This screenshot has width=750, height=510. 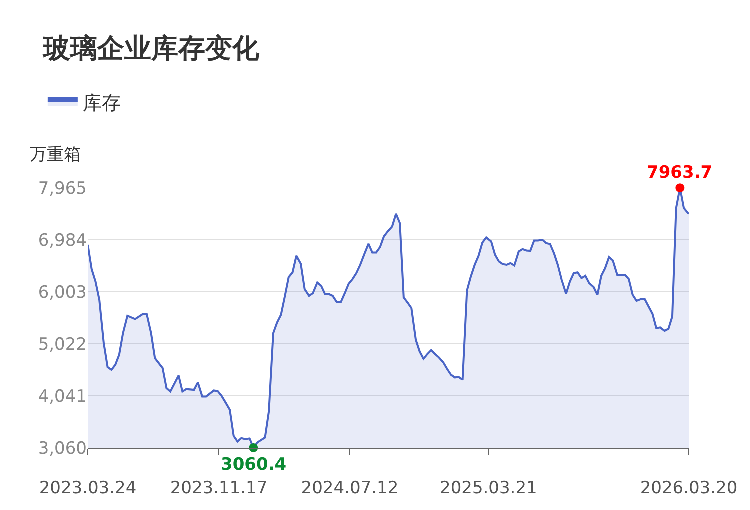 I want to click on annotation: 7963.7, so click(x=680, y=173).